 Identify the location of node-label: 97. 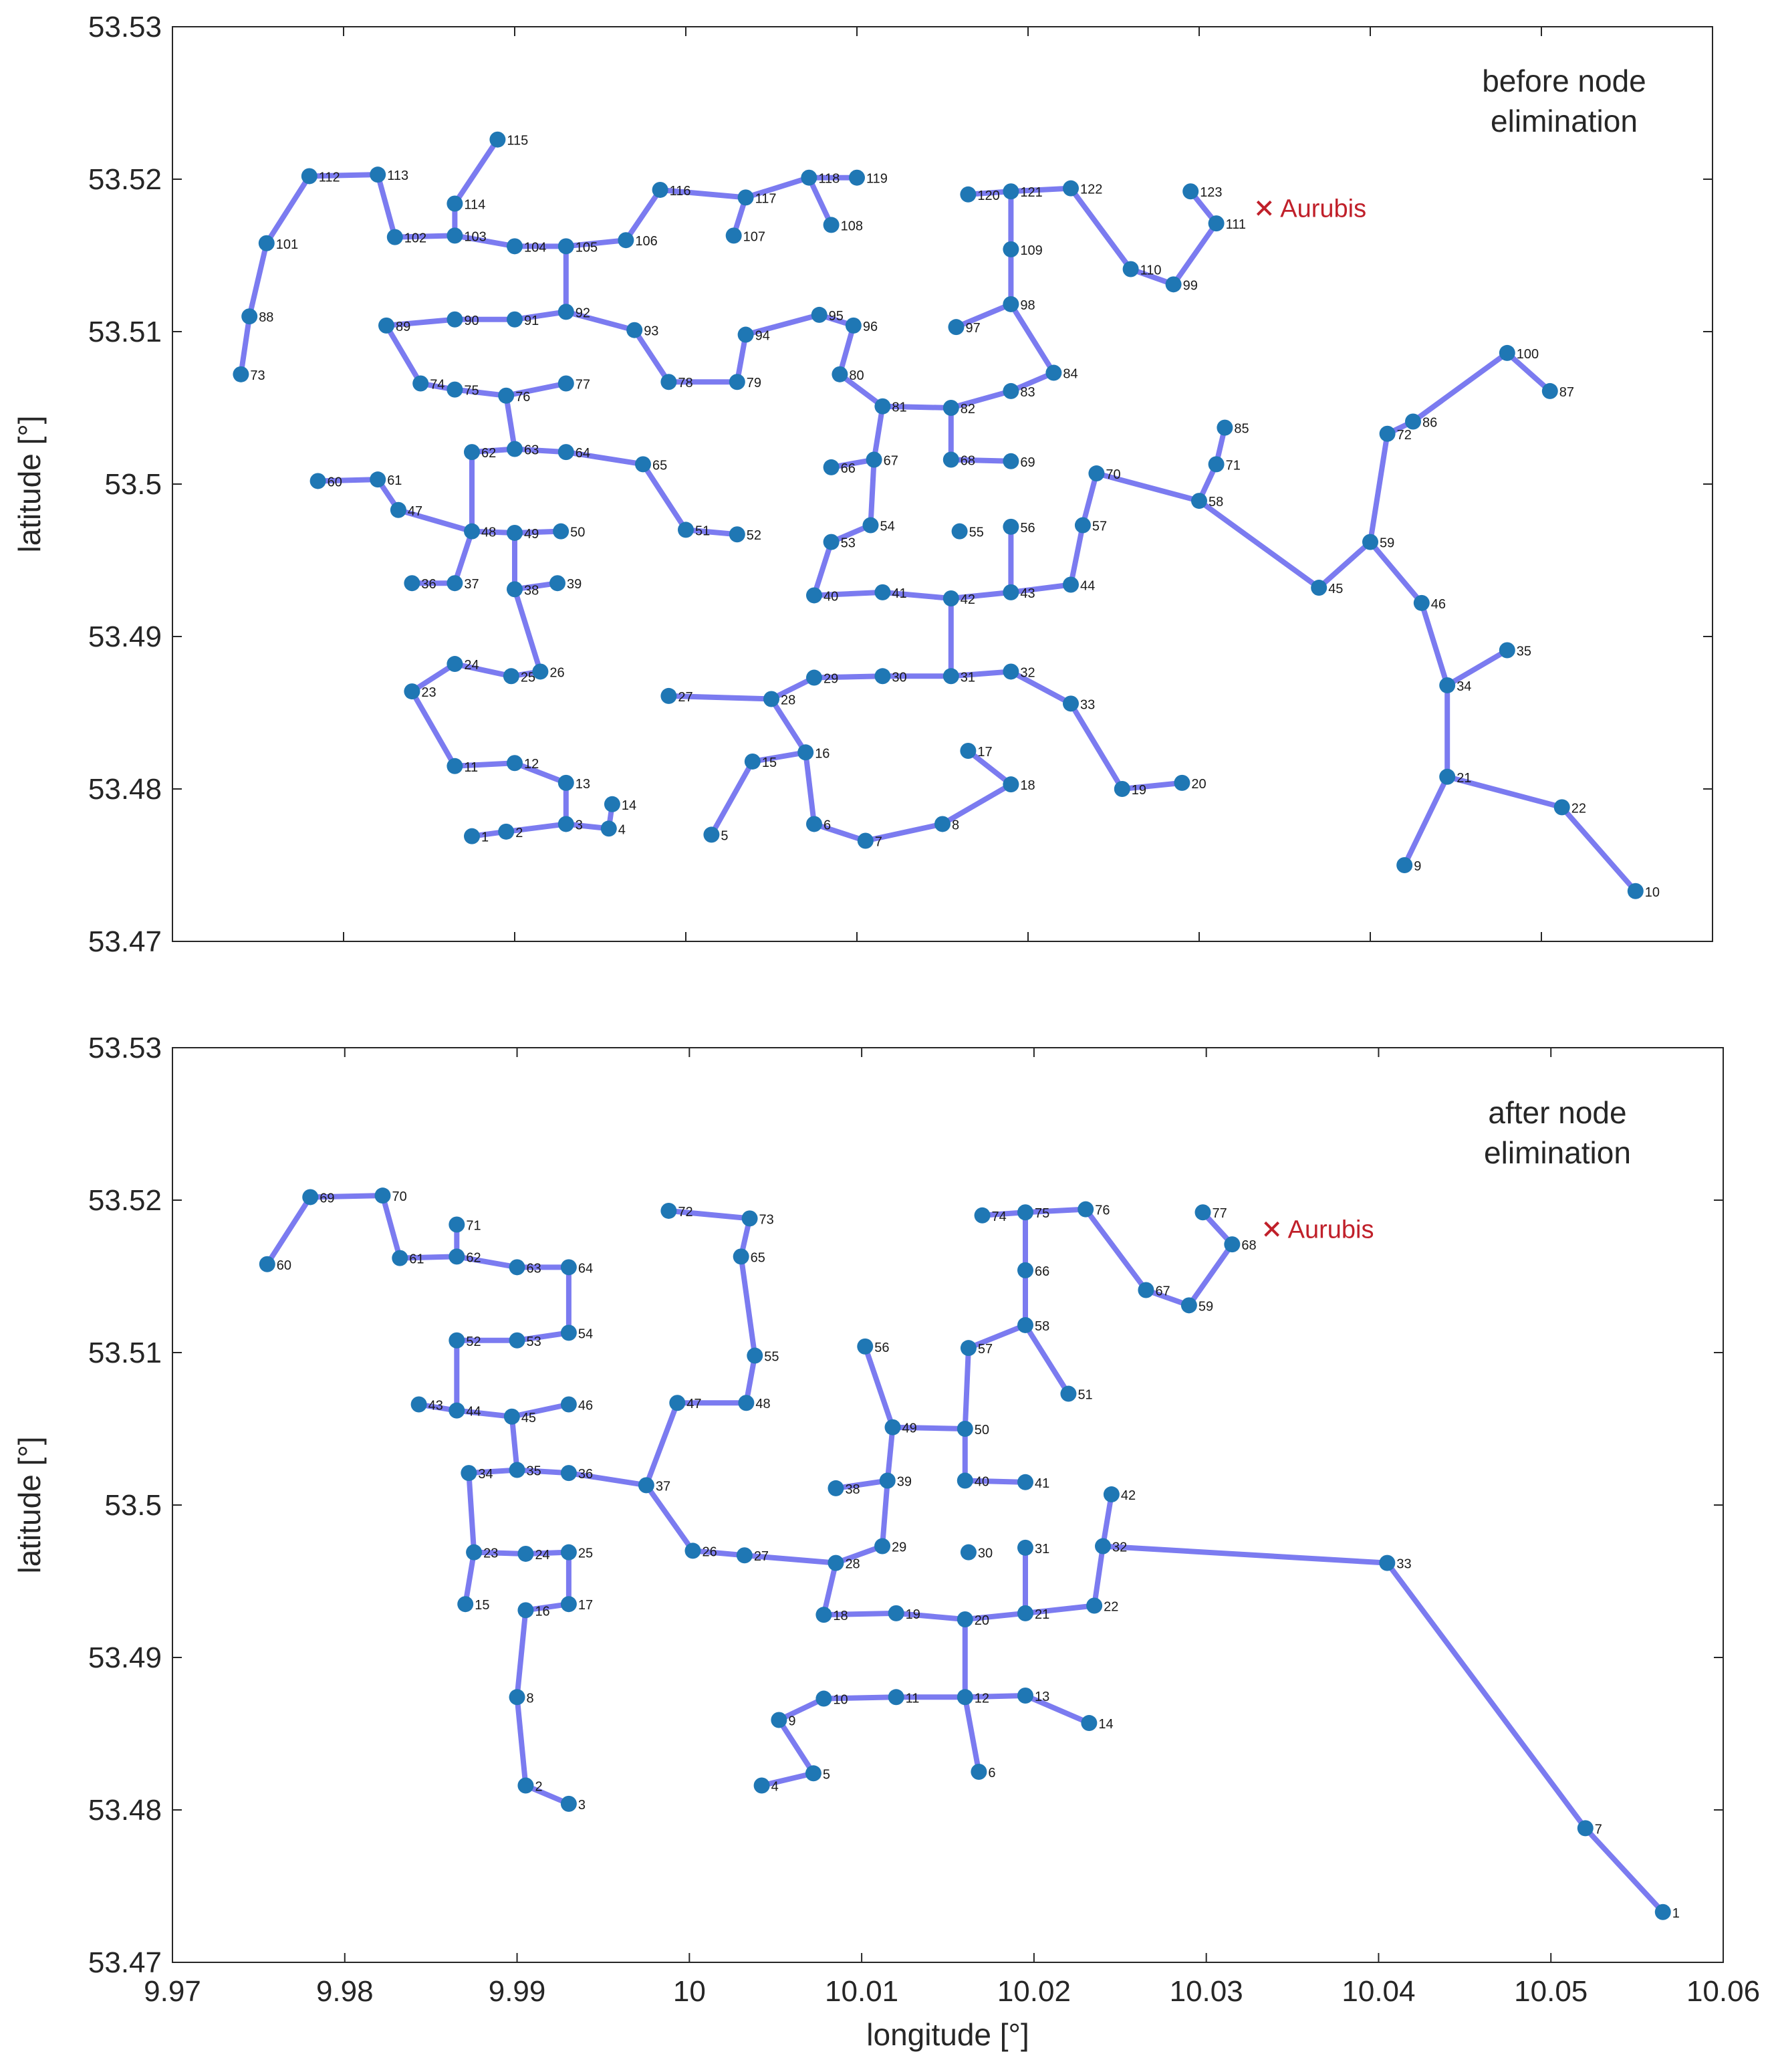
(972, 328).